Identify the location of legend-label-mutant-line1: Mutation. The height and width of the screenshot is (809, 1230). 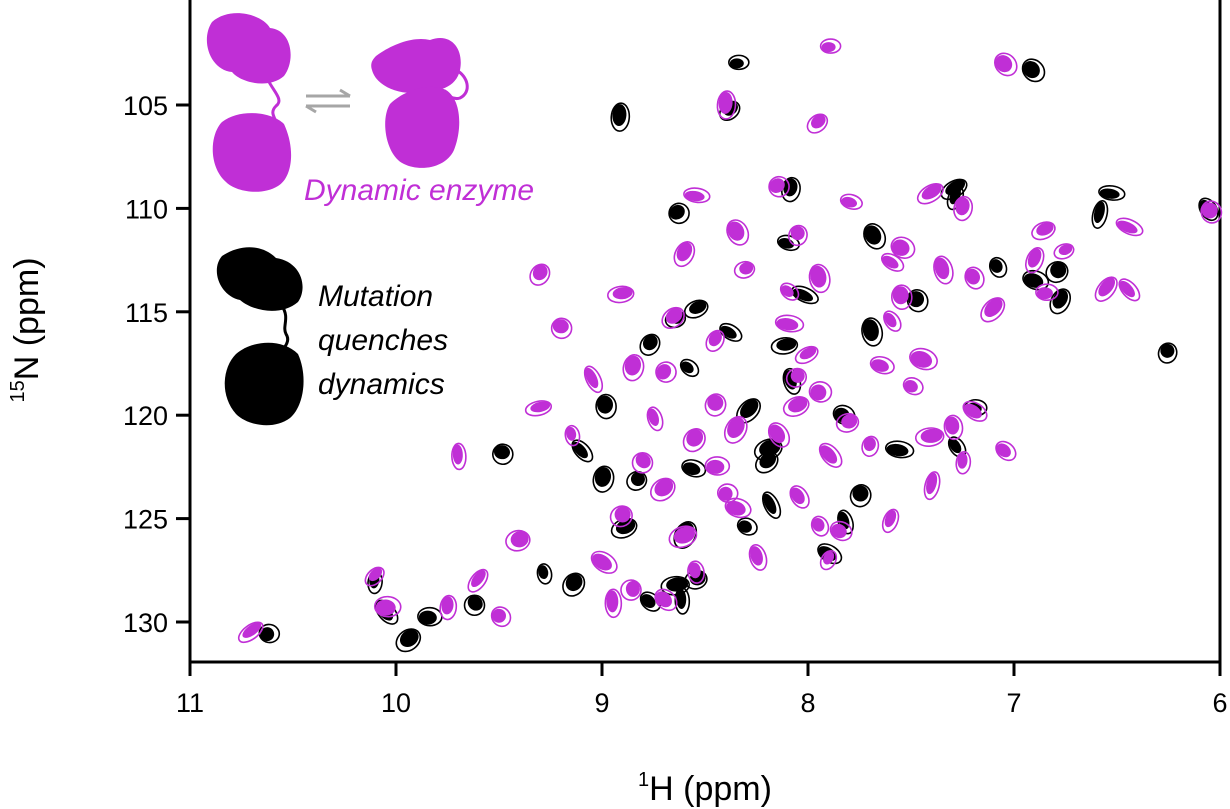
(375, 296).